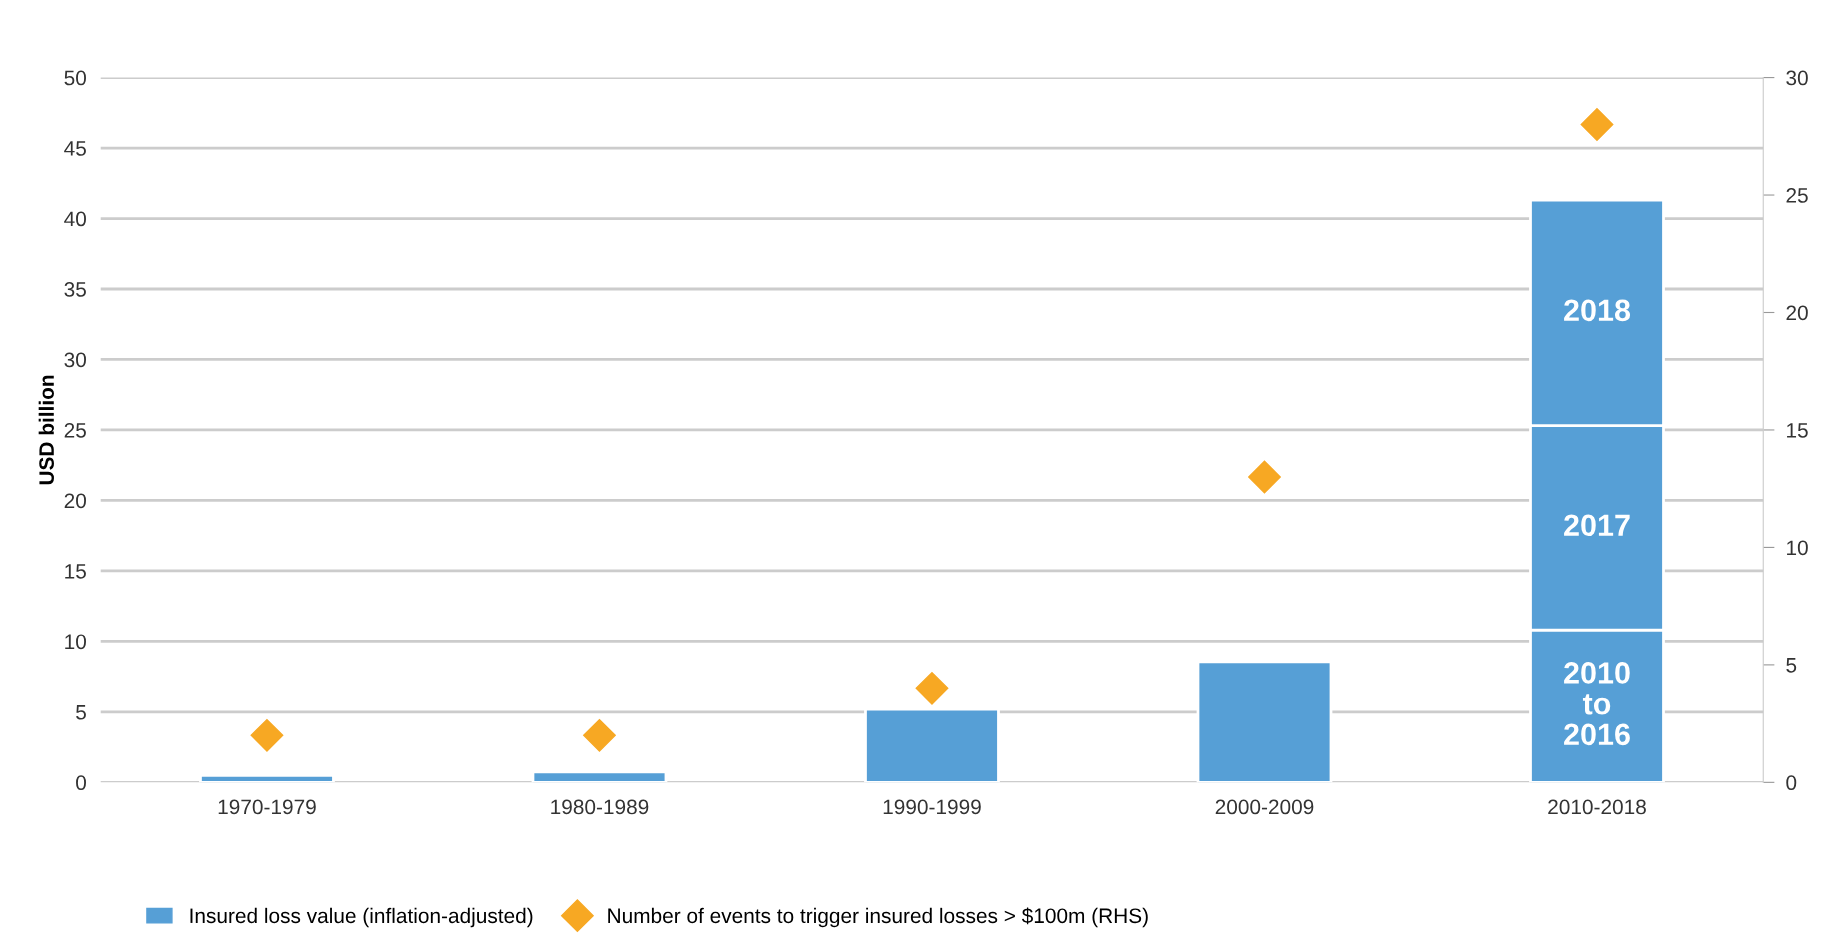 The height and width of the screenshot is (946, 1831). What do you see at coordinates (1791, 783) in the screenshot?
I see `y2-tick-label: 0` at bounding box center [1791, 783].